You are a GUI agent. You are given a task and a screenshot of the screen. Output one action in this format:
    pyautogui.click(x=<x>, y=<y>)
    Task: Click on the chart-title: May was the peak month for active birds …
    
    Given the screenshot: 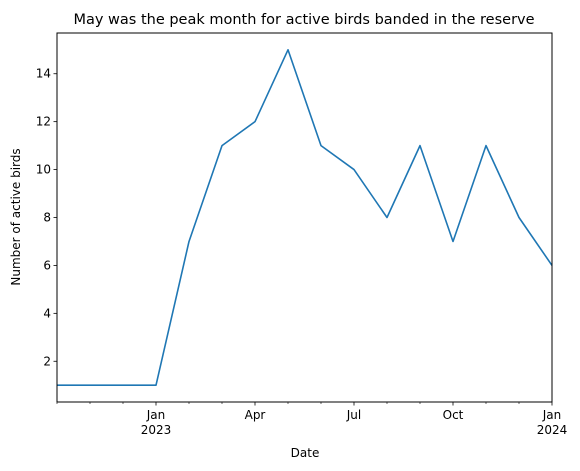 What is the action you would take?
    pyautogui.click(x=303, y=20)
    